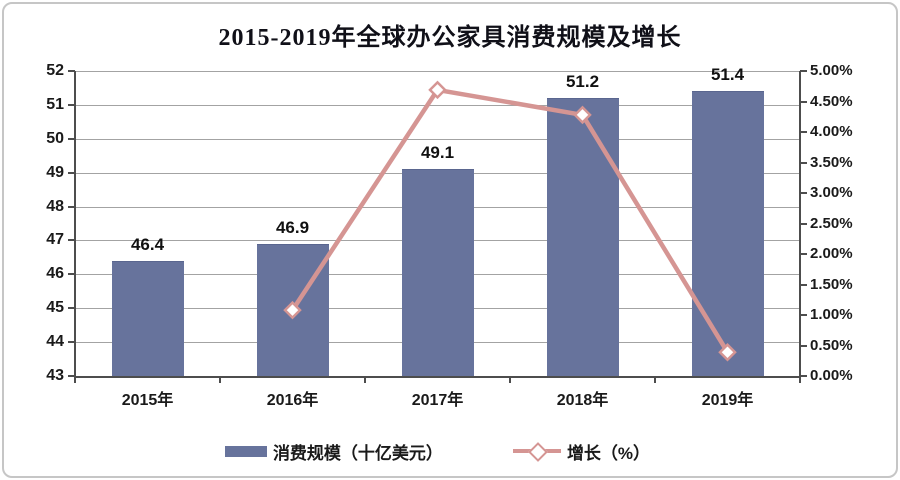 The height and width of the screenshot is (480, 900). I want to click on bar-2018年, so click(582, 237).